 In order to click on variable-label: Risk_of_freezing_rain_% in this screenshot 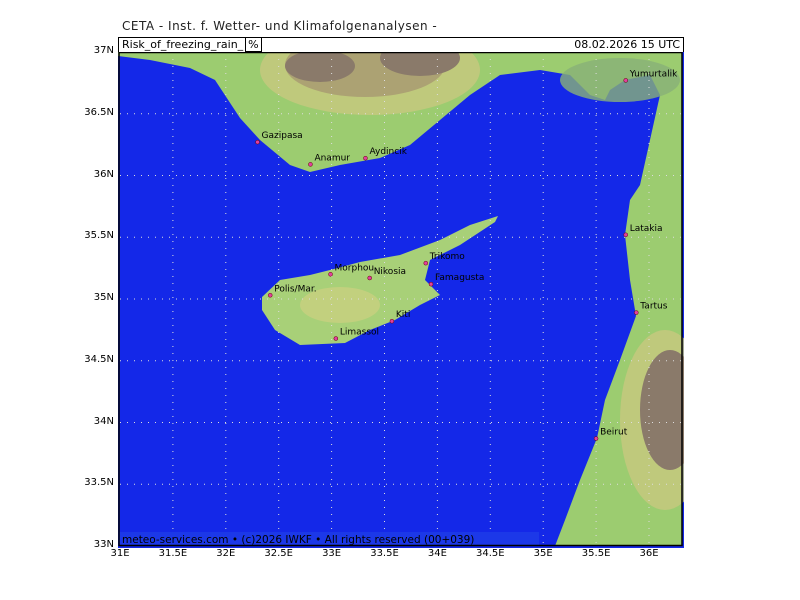, I will do `click(192, 44)`.